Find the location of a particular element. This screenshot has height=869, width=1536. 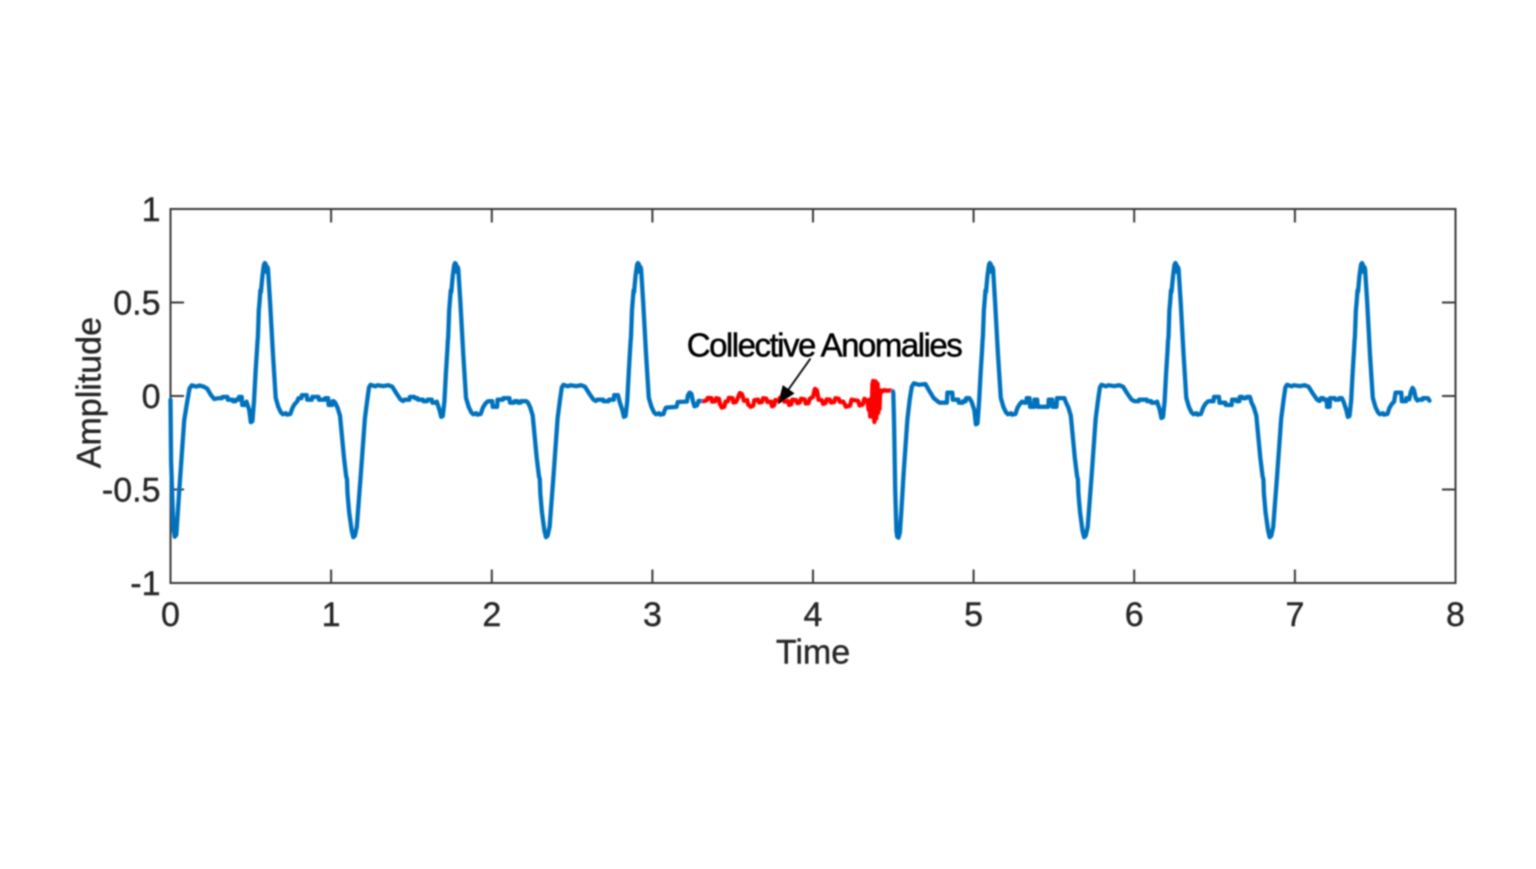

svg-text: Collective Anomalies is located at coordinates (824, 345).